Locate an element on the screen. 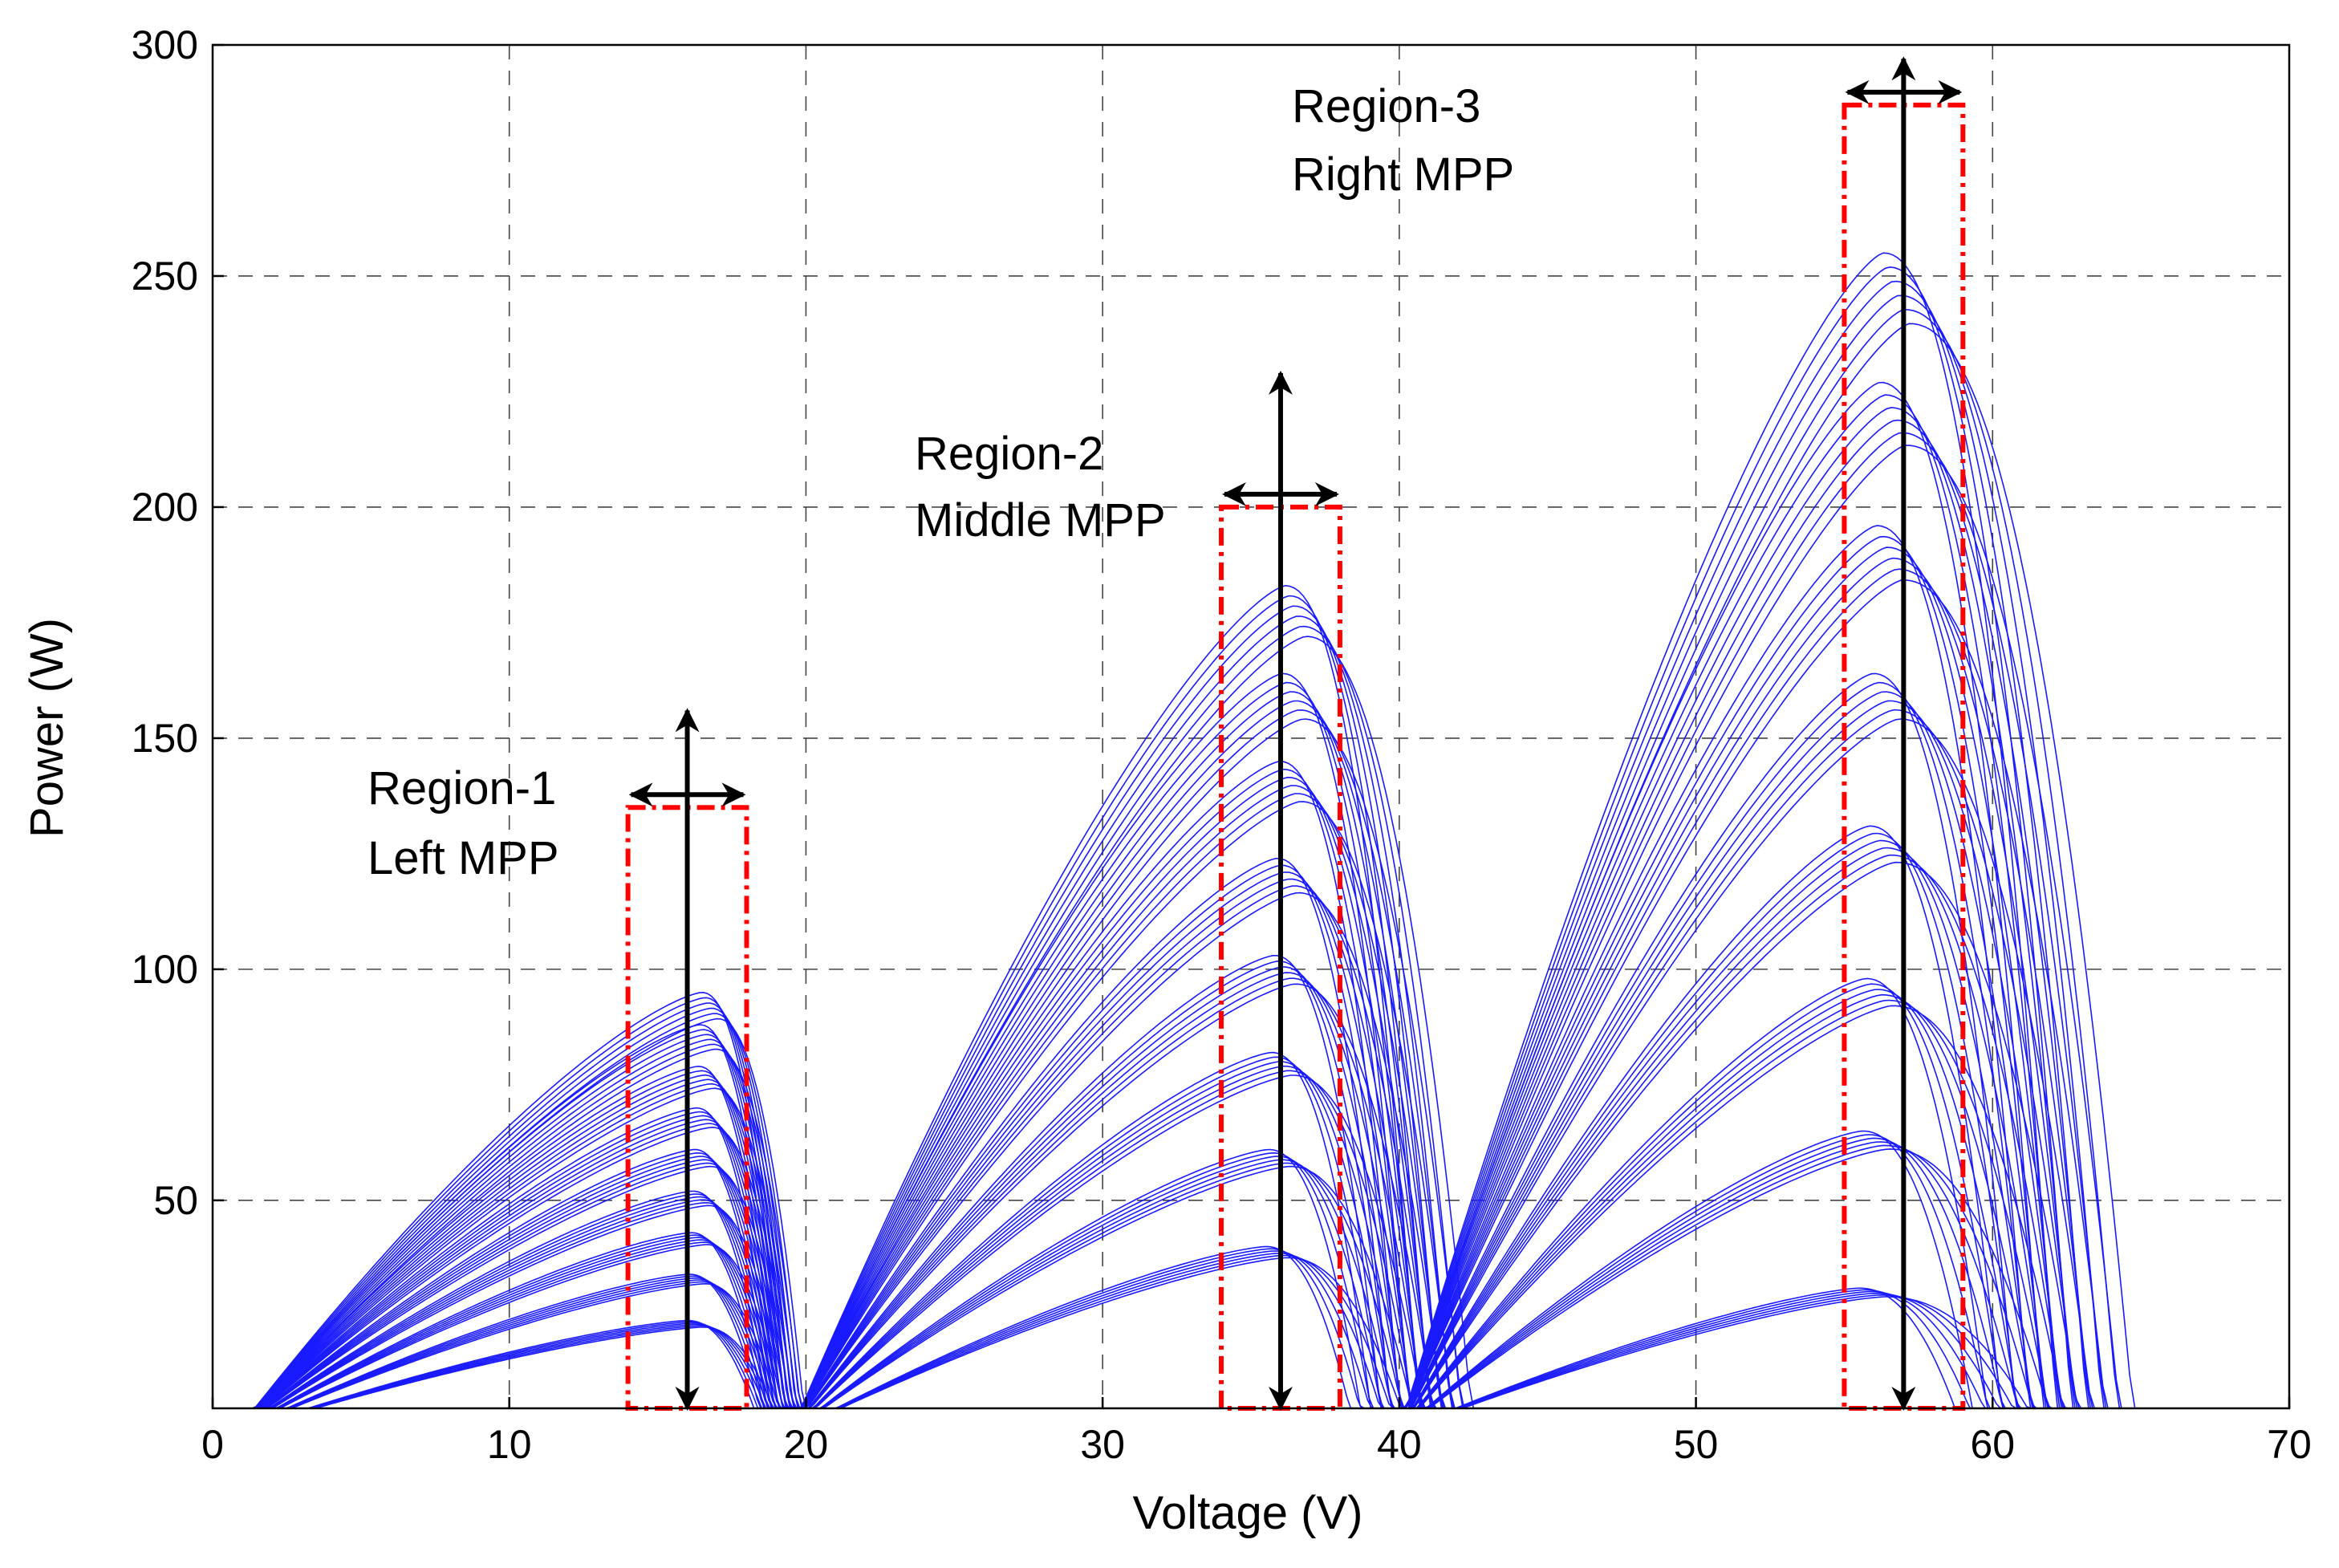 Image resolution: width=2339 pixels, height=1568 pixels. pv-curve-f2-p61-s5 is located at coordinates (1104, 1287).